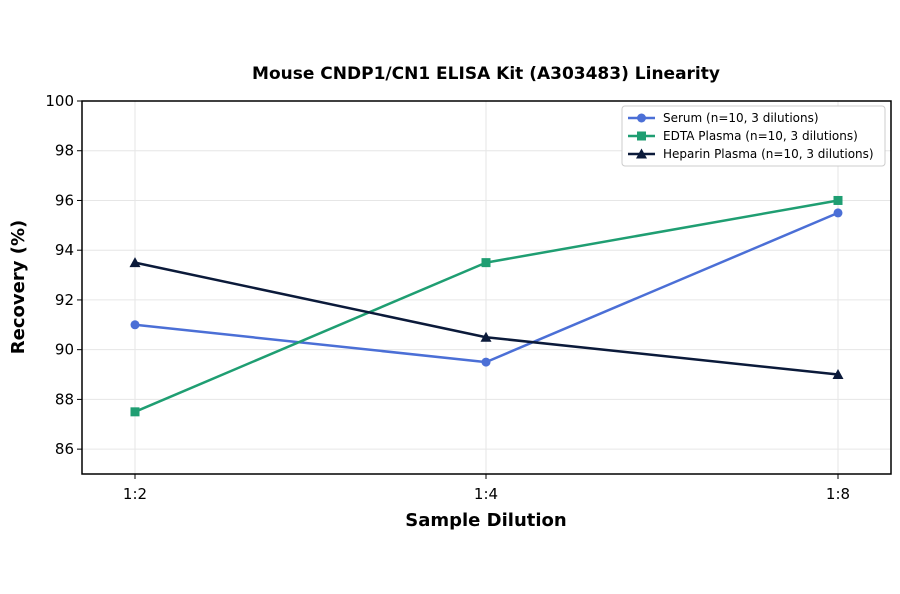  Describe the element at coordinates (768, 154) in the screenshot. I see `legend-label: Heparin Plasma (n=10, 3 dilutions)` at that location.